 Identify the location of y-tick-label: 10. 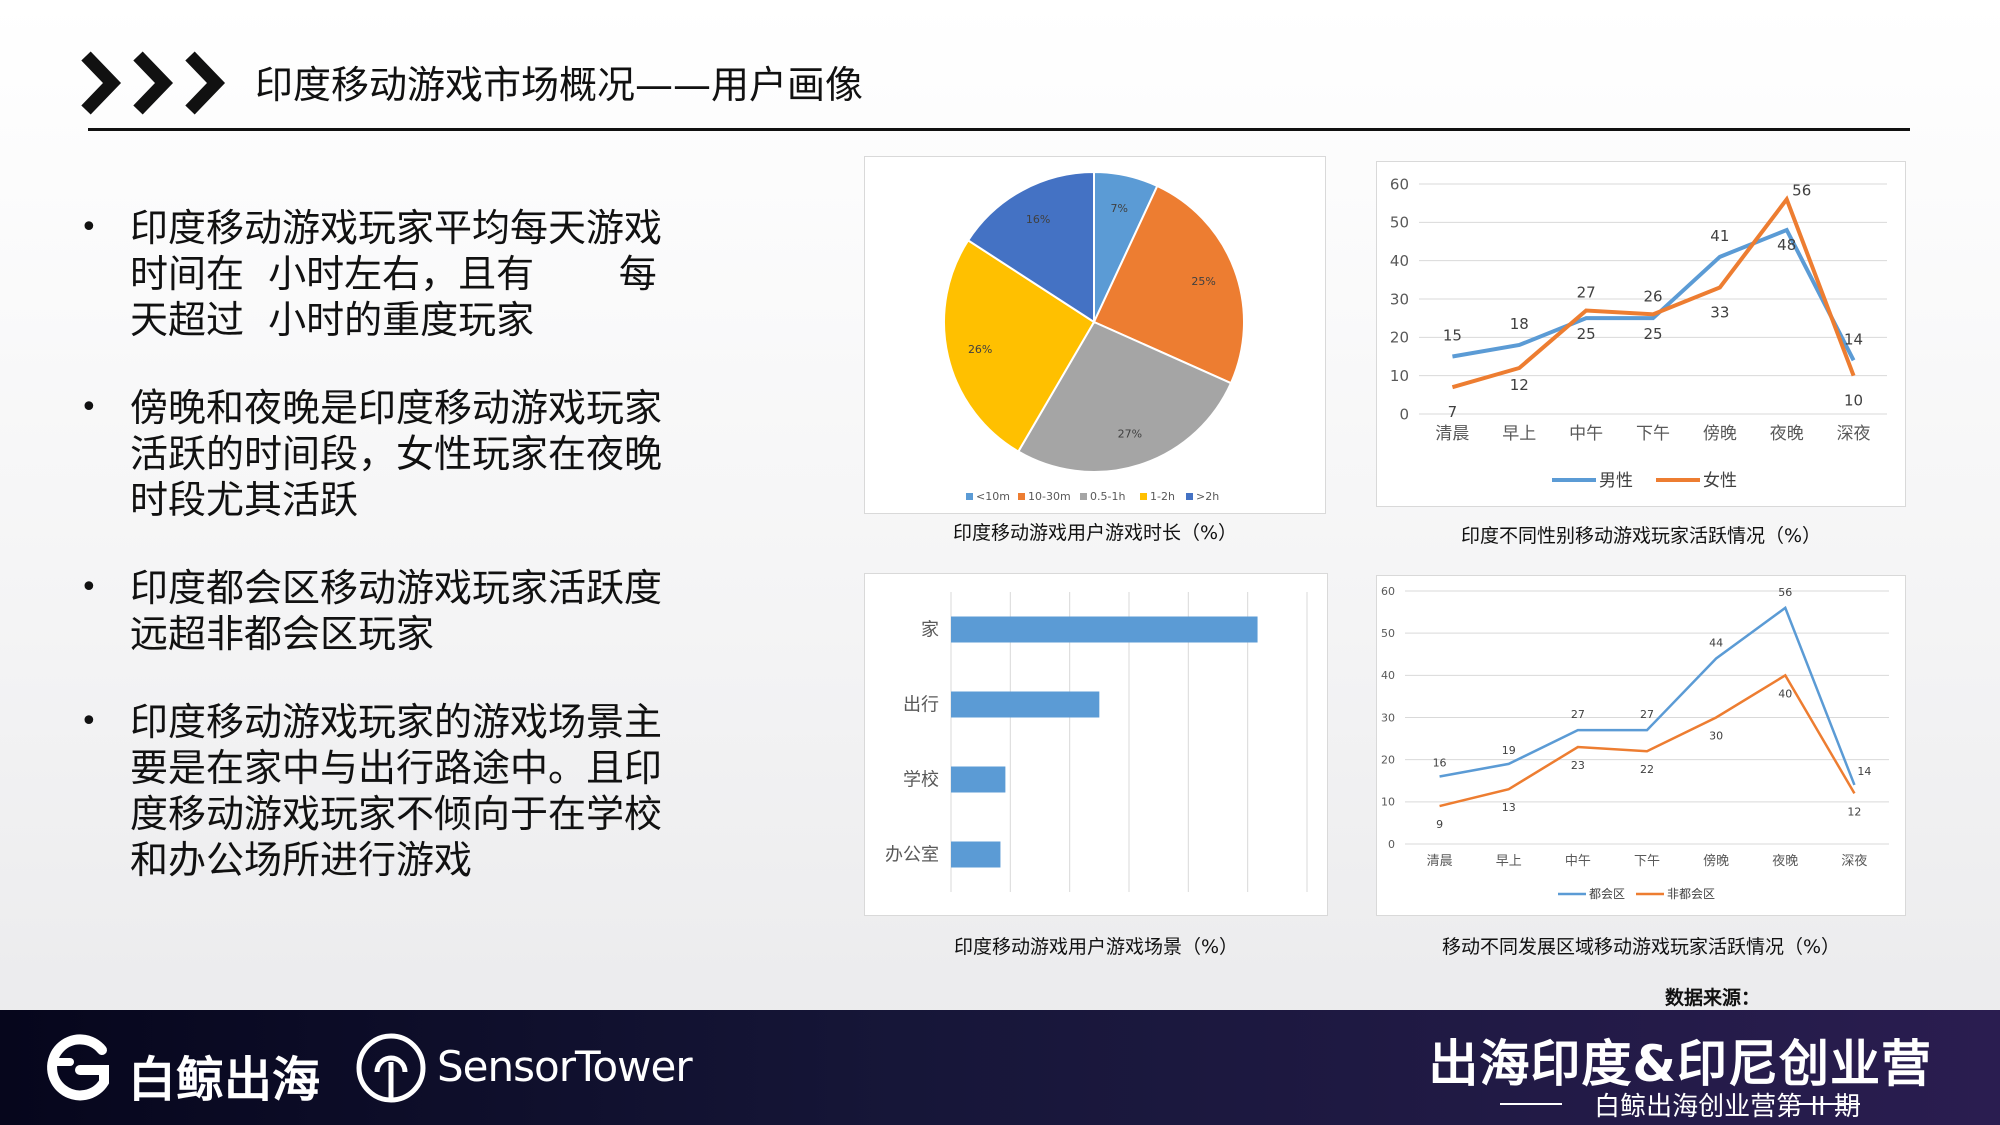
(1388, 802).